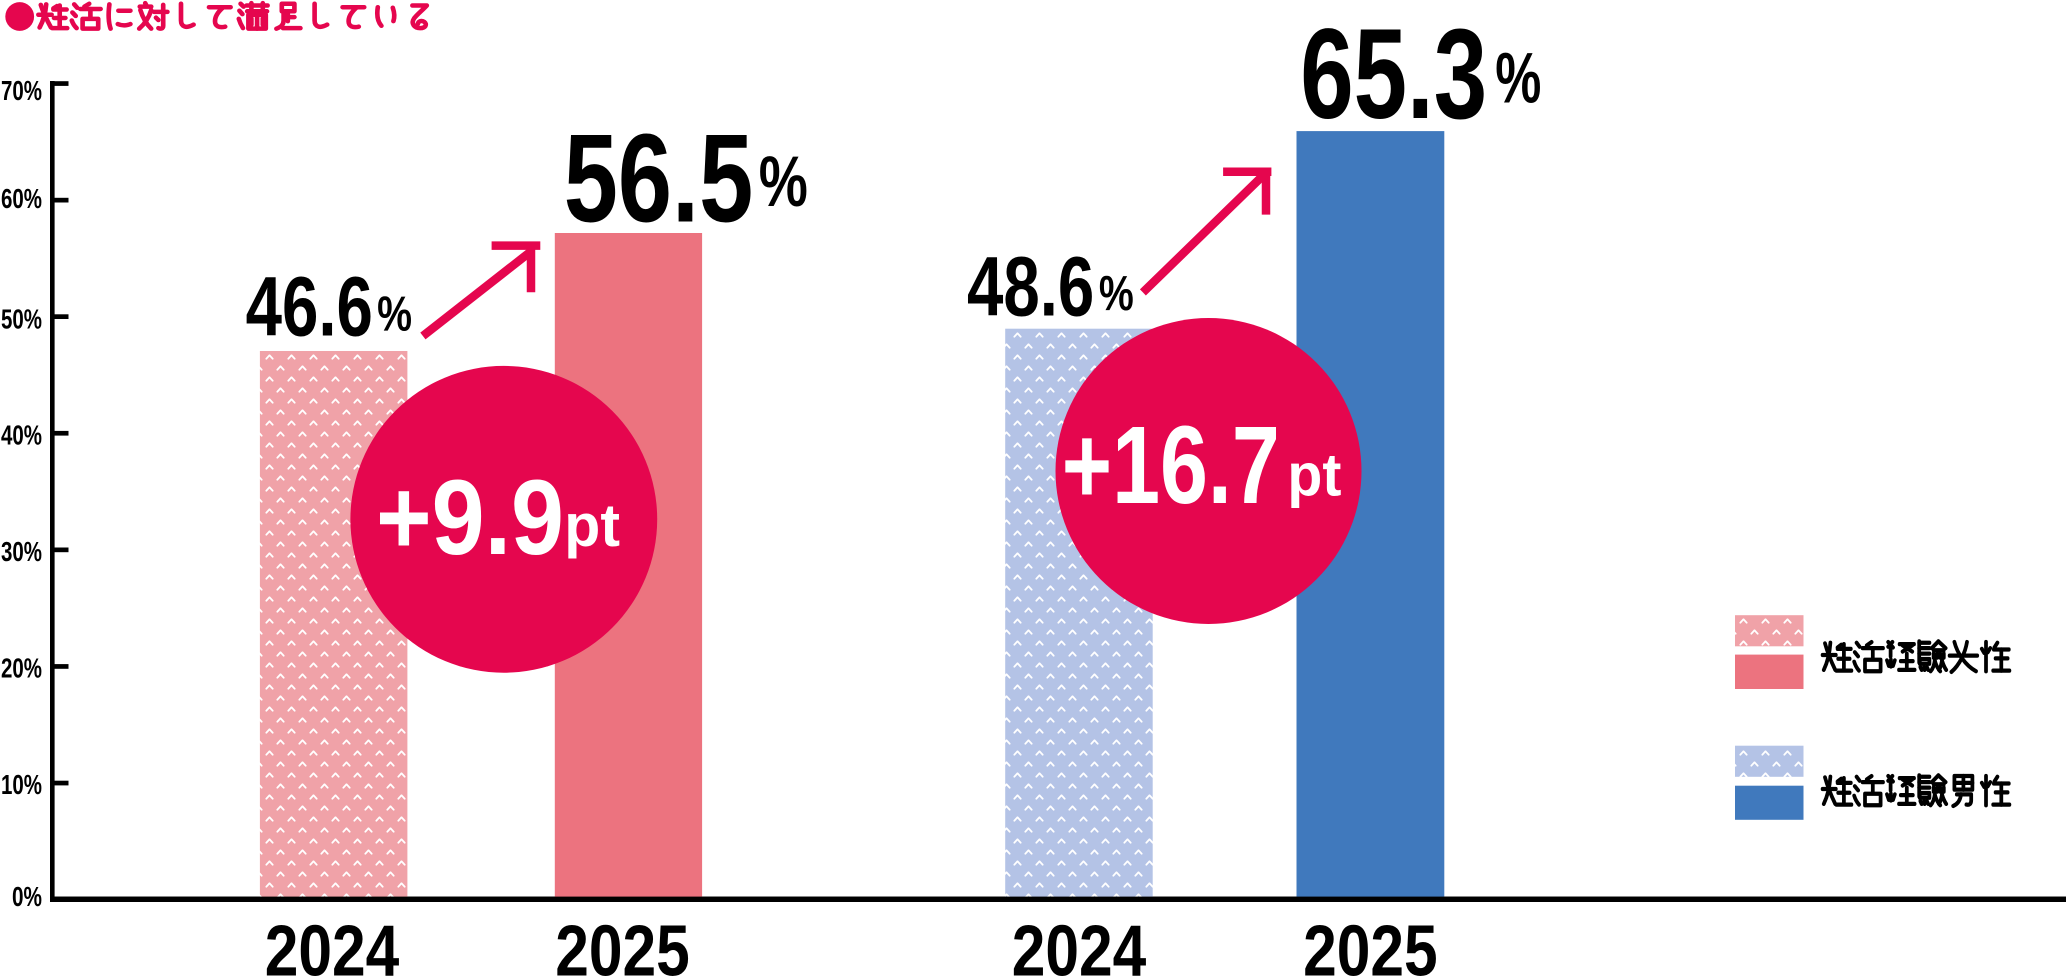 The height and width of the screenshot is (978, 2068). What do you see at coordinates (21, 318) in the screenshot?
I see `svg-text: 50%` at bounding box center [21, 318].